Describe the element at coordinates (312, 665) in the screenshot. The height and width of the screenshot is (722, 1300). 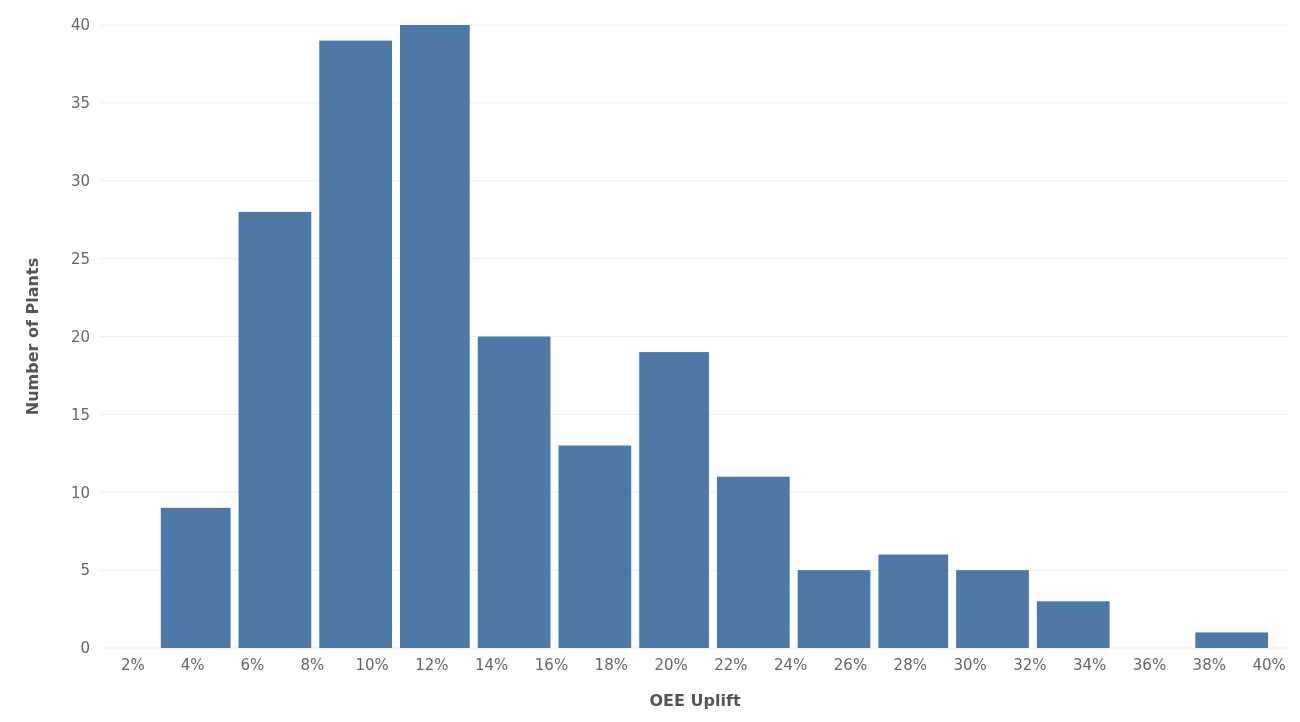
I see `x-tick-label: 8%` at that location.